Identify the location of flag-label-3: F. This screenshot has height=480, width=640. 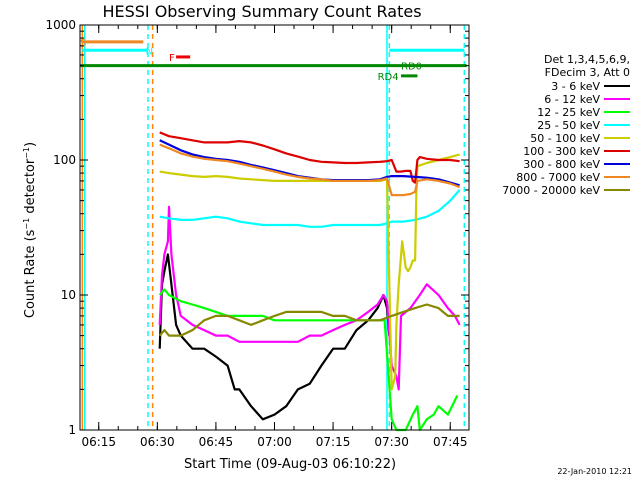
(172, 58).